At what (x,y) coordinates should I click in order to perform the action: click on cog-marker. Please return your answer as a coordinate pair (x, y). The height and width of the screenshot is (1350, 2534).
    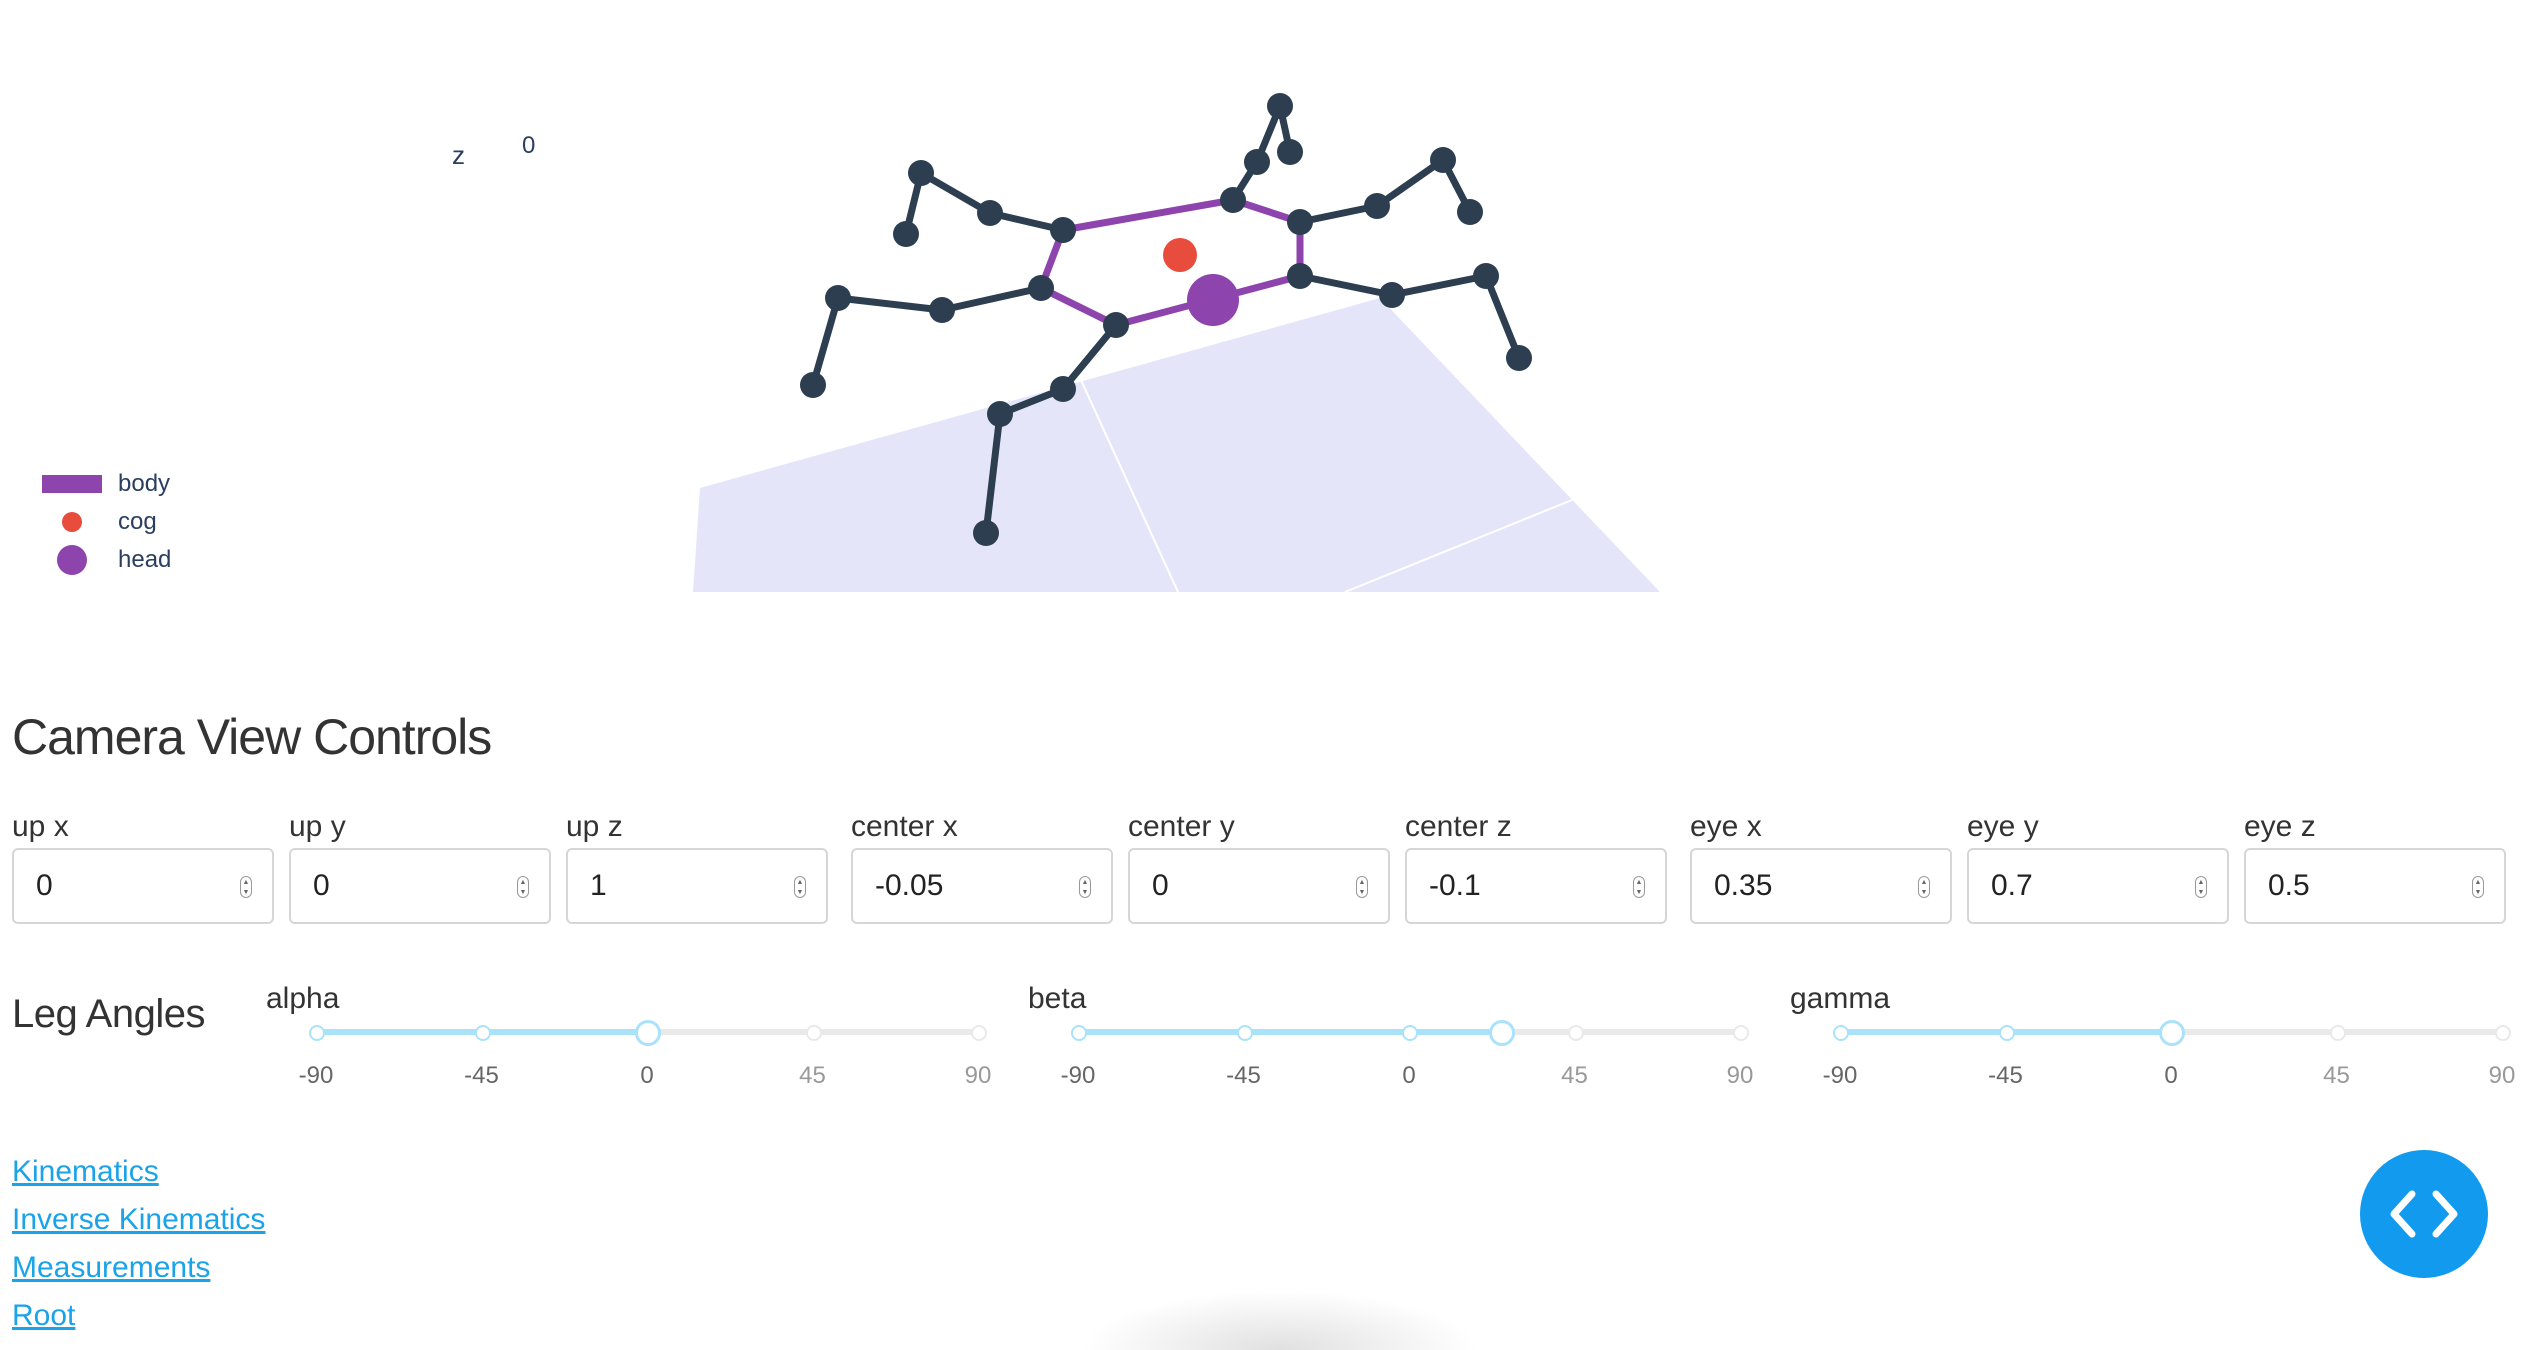
    Looking at the image, I should click on (1180, 255).